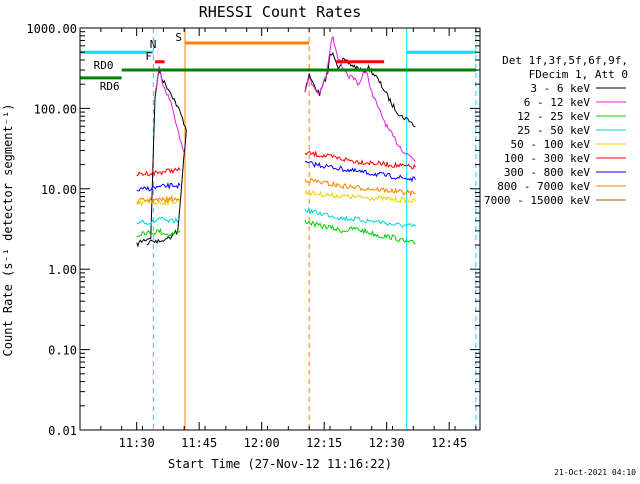 Image resolution: width=640 pixels, height=484 pixels. I want to click on legend-label-3: 25 - 50 keV, so click(553, 130).